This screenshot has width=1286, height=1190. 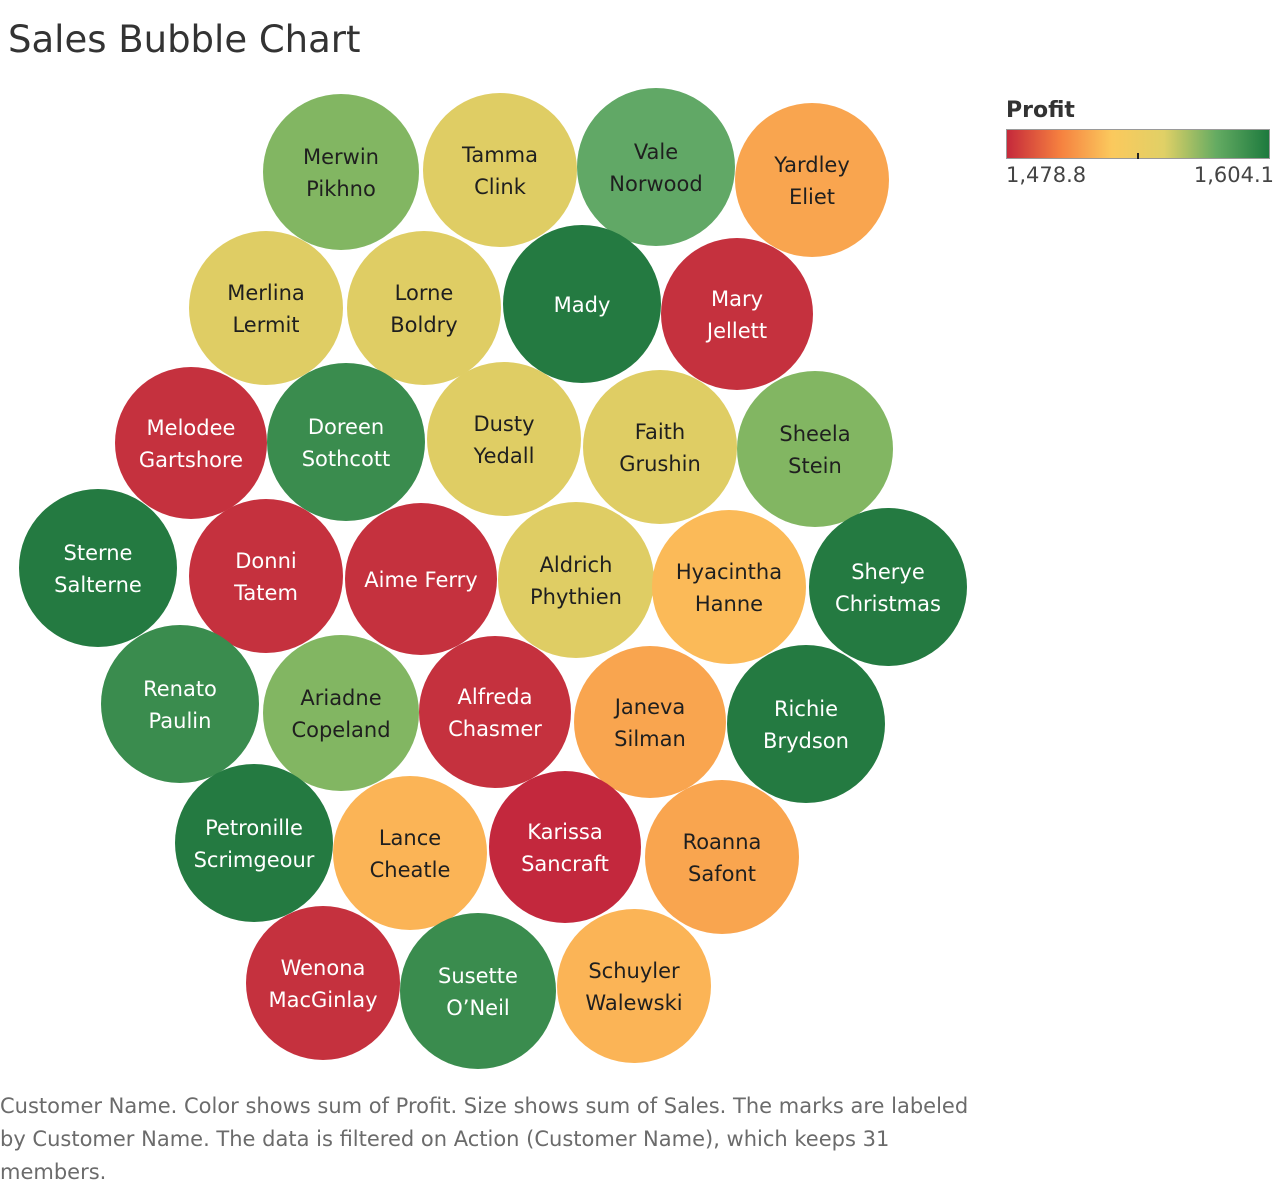 I want to click on bubble-label: MacGinlay, so click(x=322, y=1000).